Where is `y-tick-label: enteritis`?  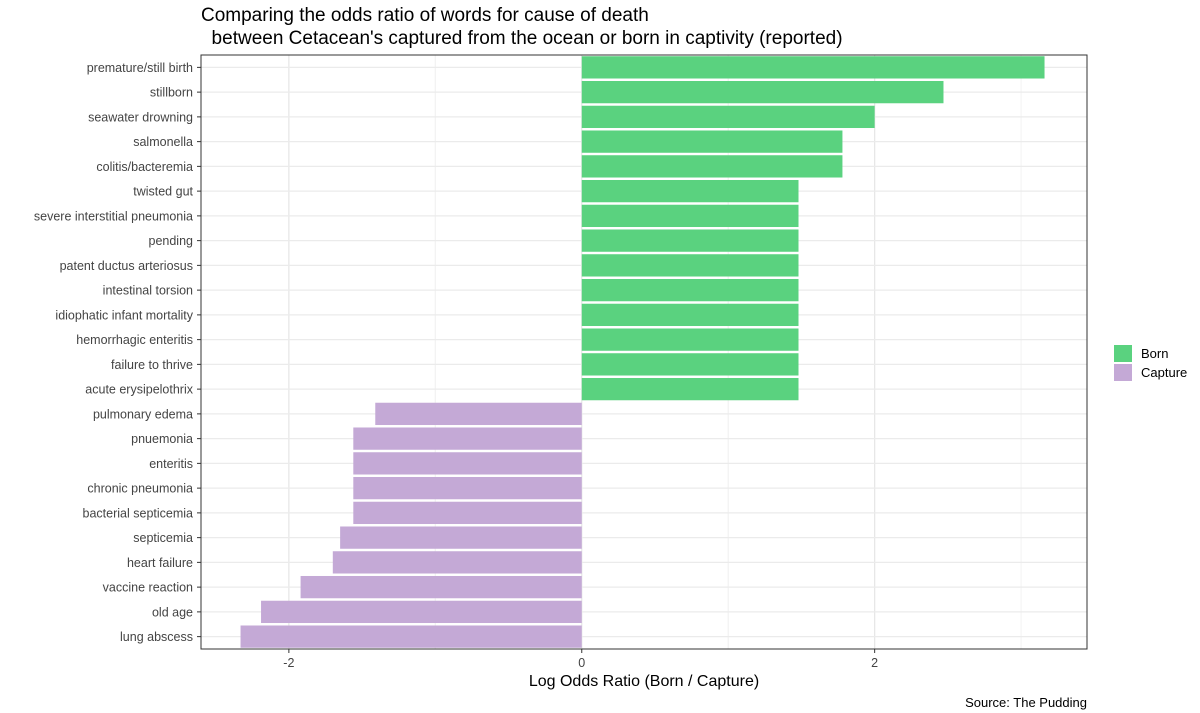
y-tick-label: enteritis is located at coordinates (171, 464).